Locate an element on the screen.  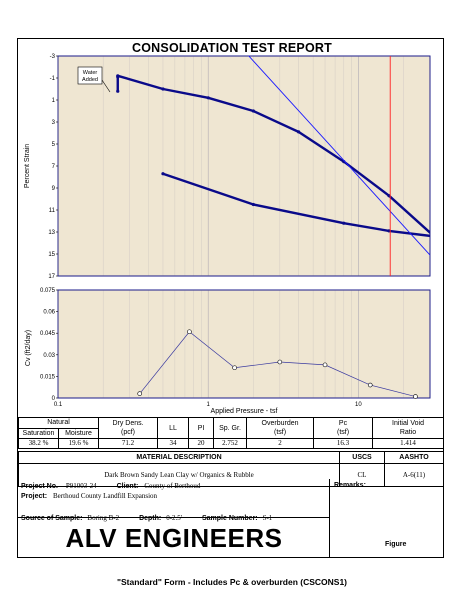
y-tick-label: 11 is located at coordinates (52, 211).